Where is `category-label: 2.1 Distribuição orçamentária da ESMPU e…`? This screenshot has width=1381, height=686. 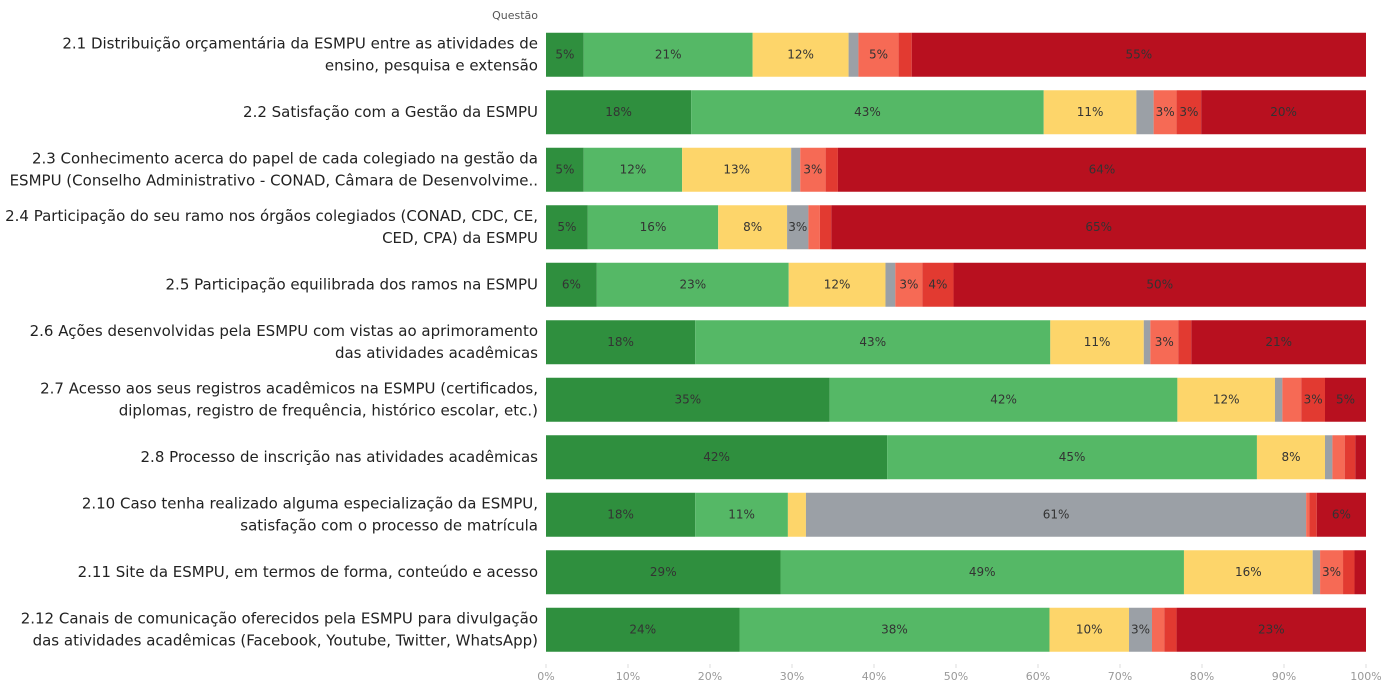
category-label: 2.1 Distribuição orçamentária da ESMPU e… is located at coordinates (300, 43).